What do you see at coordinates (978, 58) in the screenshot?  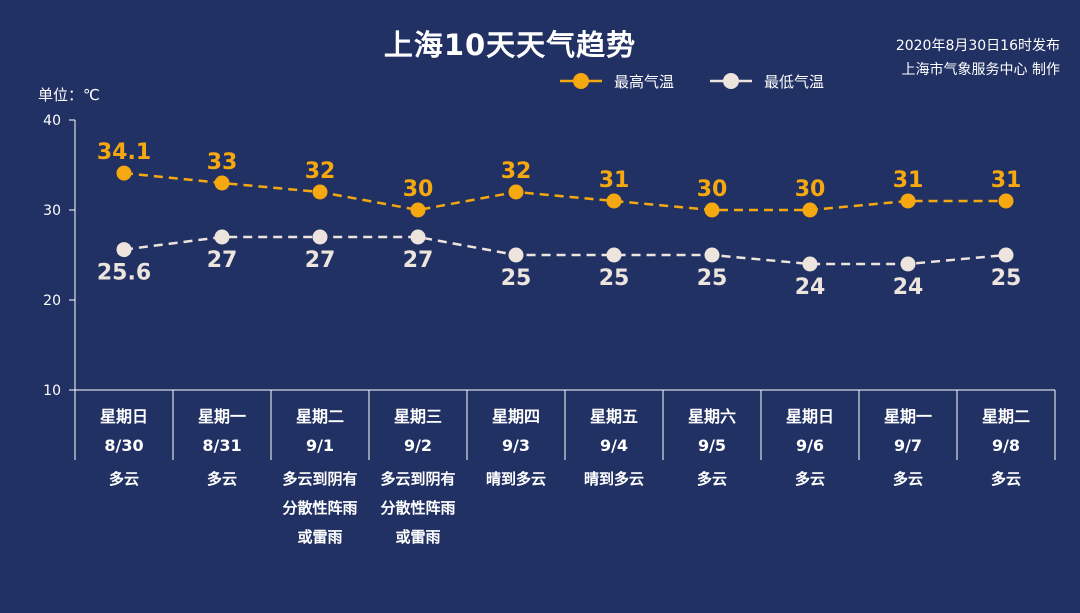 I see `publish-info: 2020年8月30日16时发布 上海市气象服务中心 制作` at bounding box center [978, 58].